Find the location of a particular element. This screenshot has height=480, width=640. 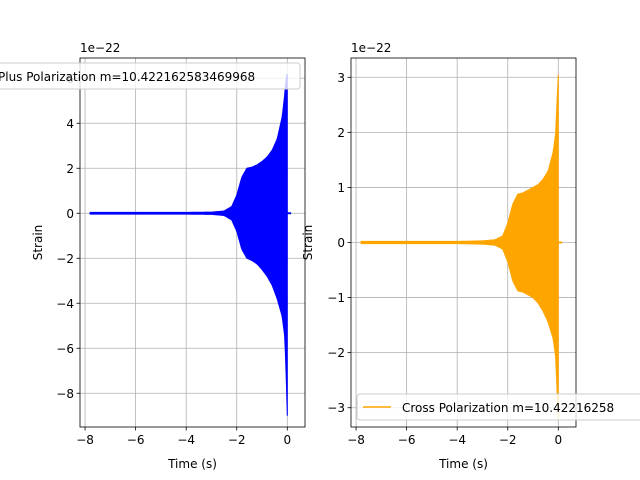

left-y-tick-label: 0 is located at coordinates (70, 214).